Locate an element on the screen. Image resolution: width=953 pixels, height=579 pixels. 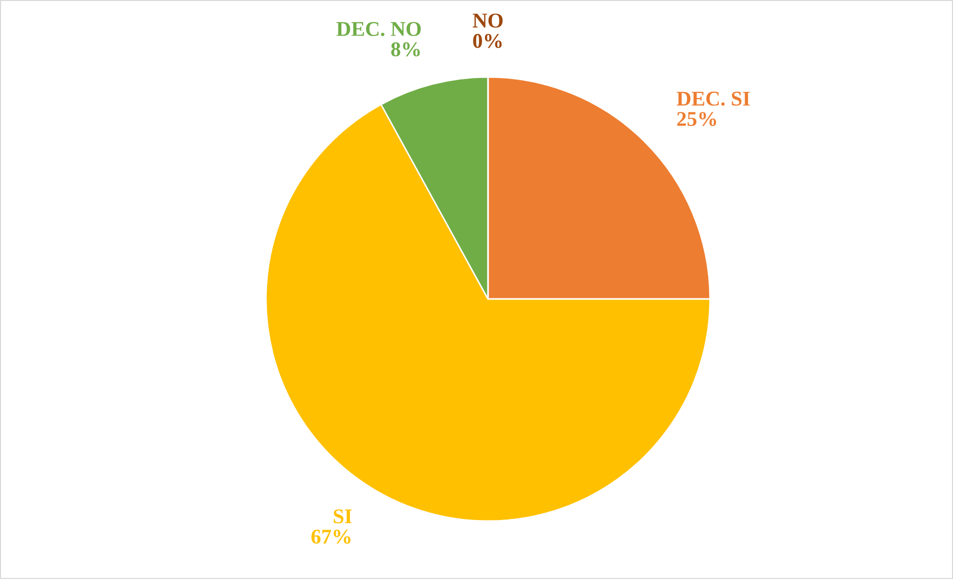
text: 0% is located at coordinates (487, 41).